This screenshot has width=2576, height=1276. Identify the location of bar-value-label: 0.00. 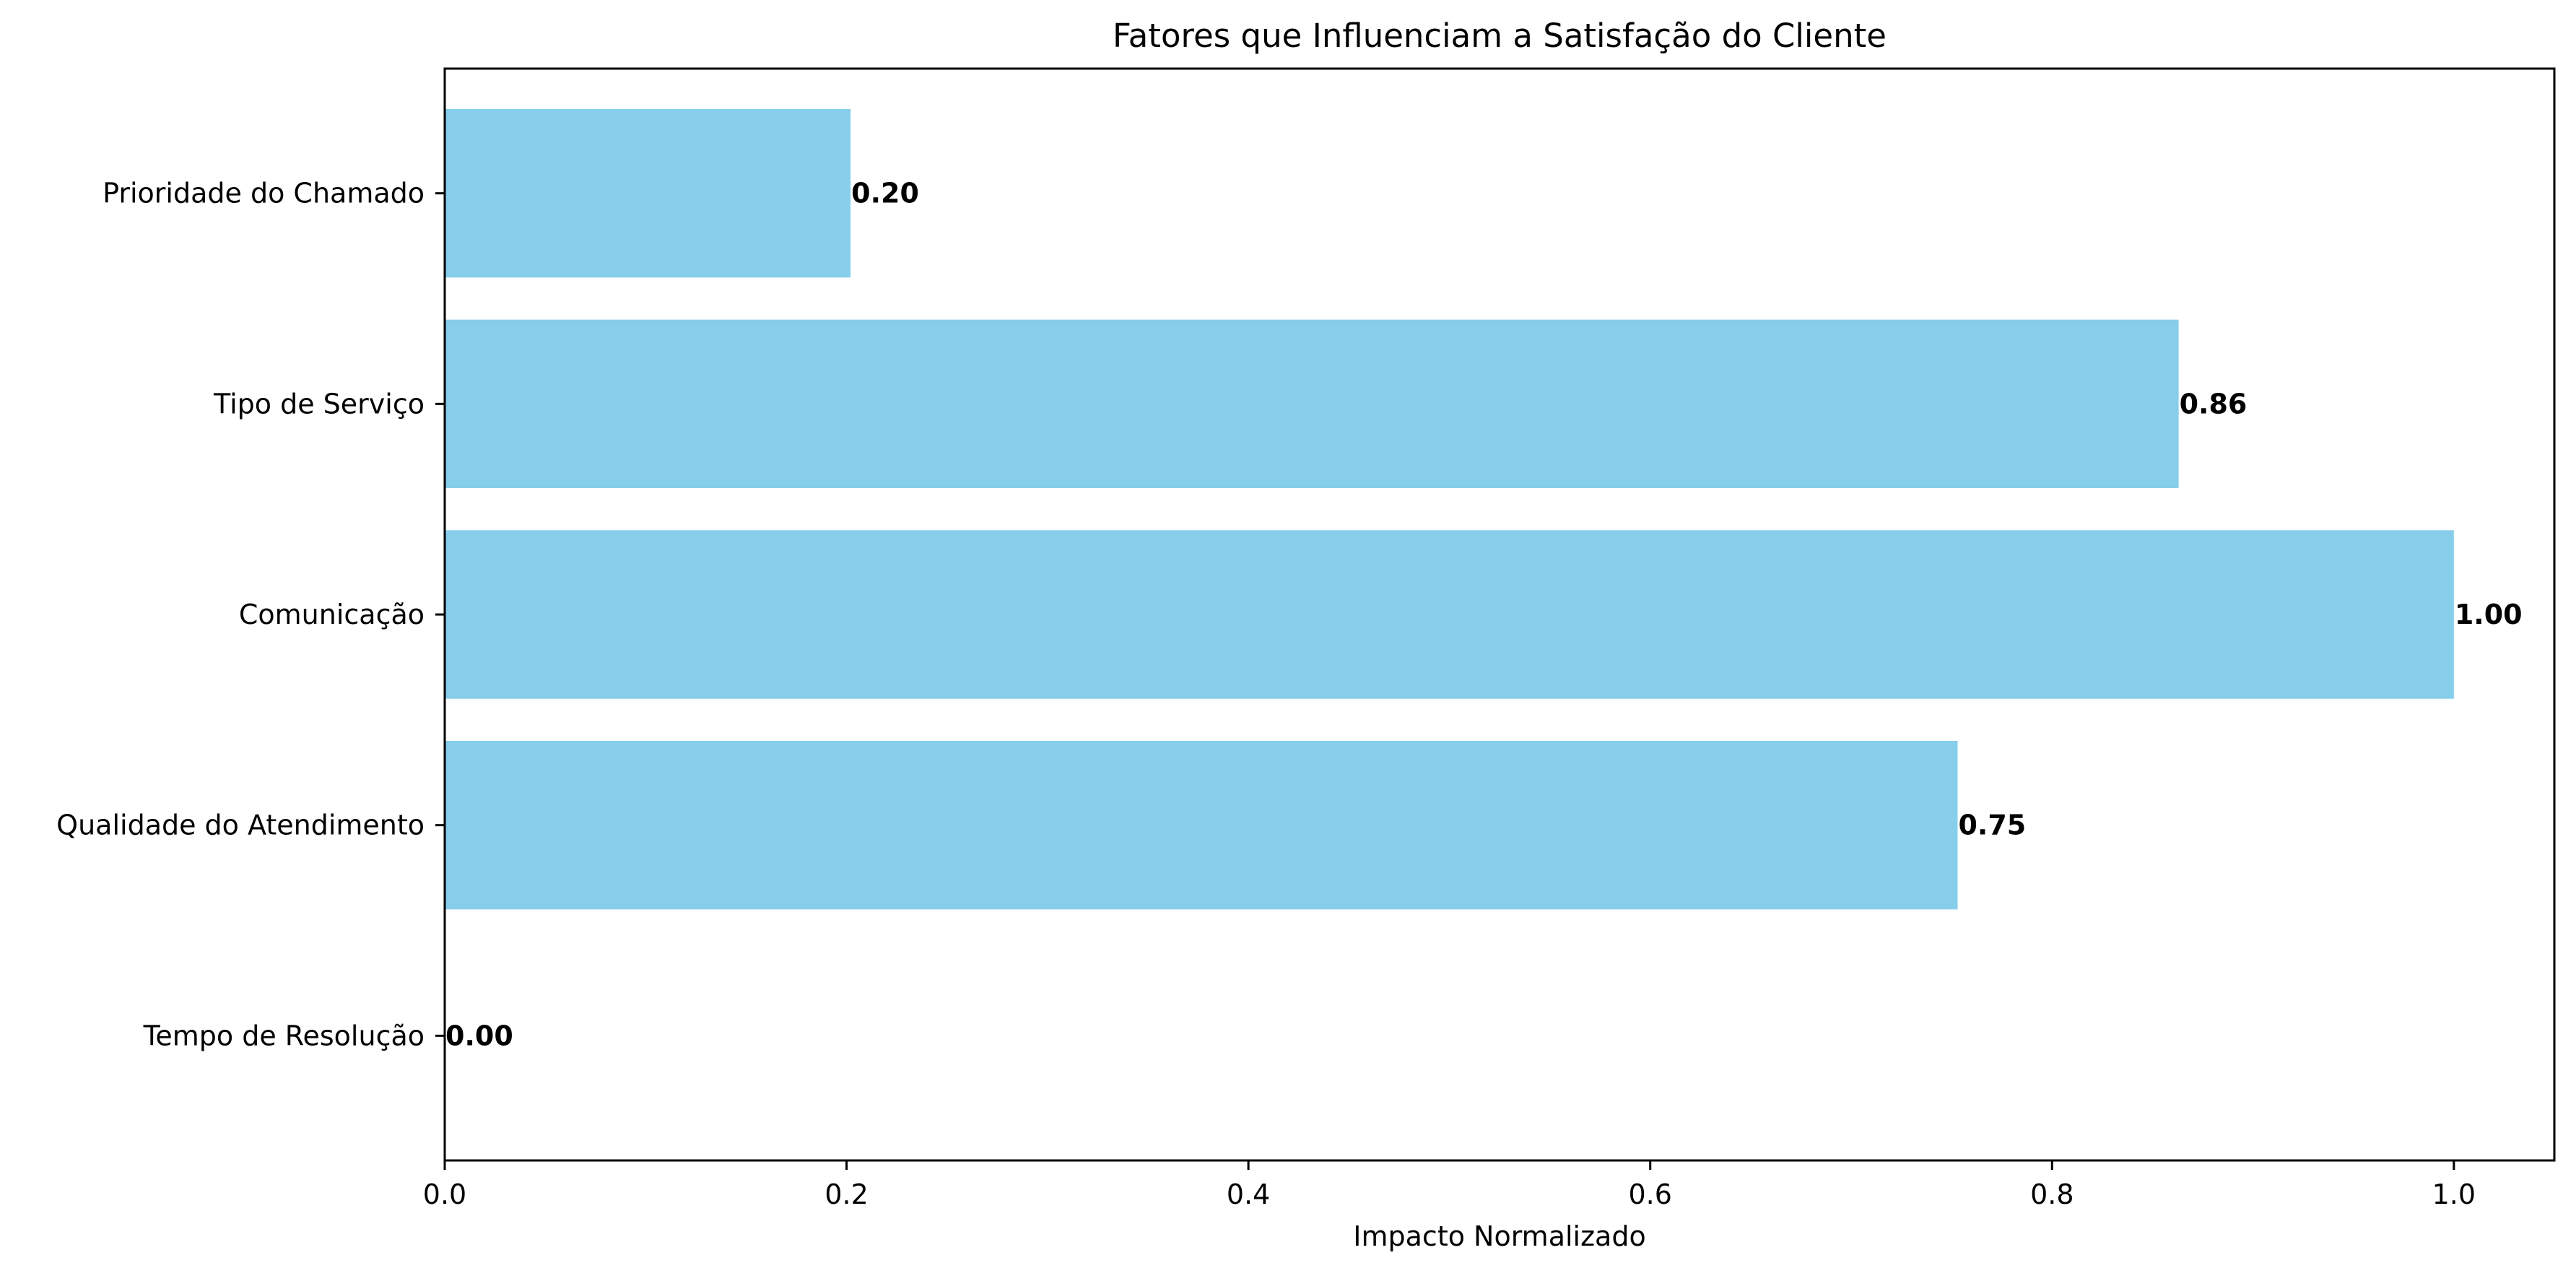
(479, 1035).